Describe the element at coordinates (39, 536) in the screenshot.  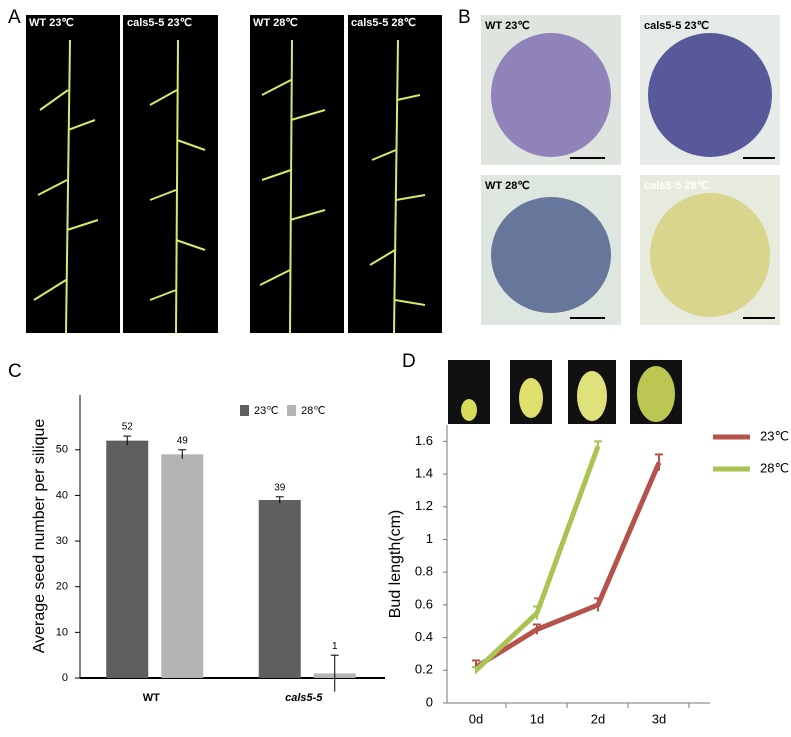
I see `y-axis-label: Average seed number per silique` at that location.